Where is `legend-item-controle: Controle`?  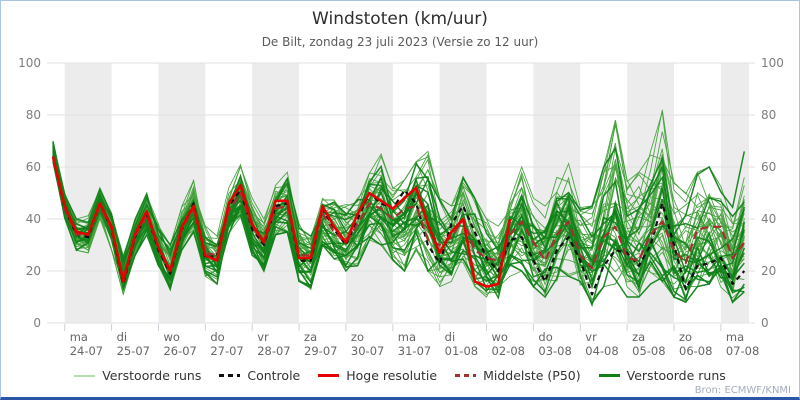 legend-item-controle: Controle is located at coordinates (259, 375).